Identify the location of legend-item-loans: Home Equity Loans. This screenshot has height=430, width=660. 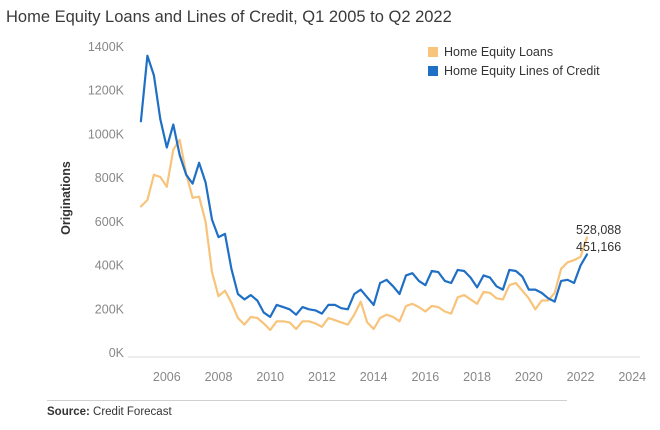
(514, 51).